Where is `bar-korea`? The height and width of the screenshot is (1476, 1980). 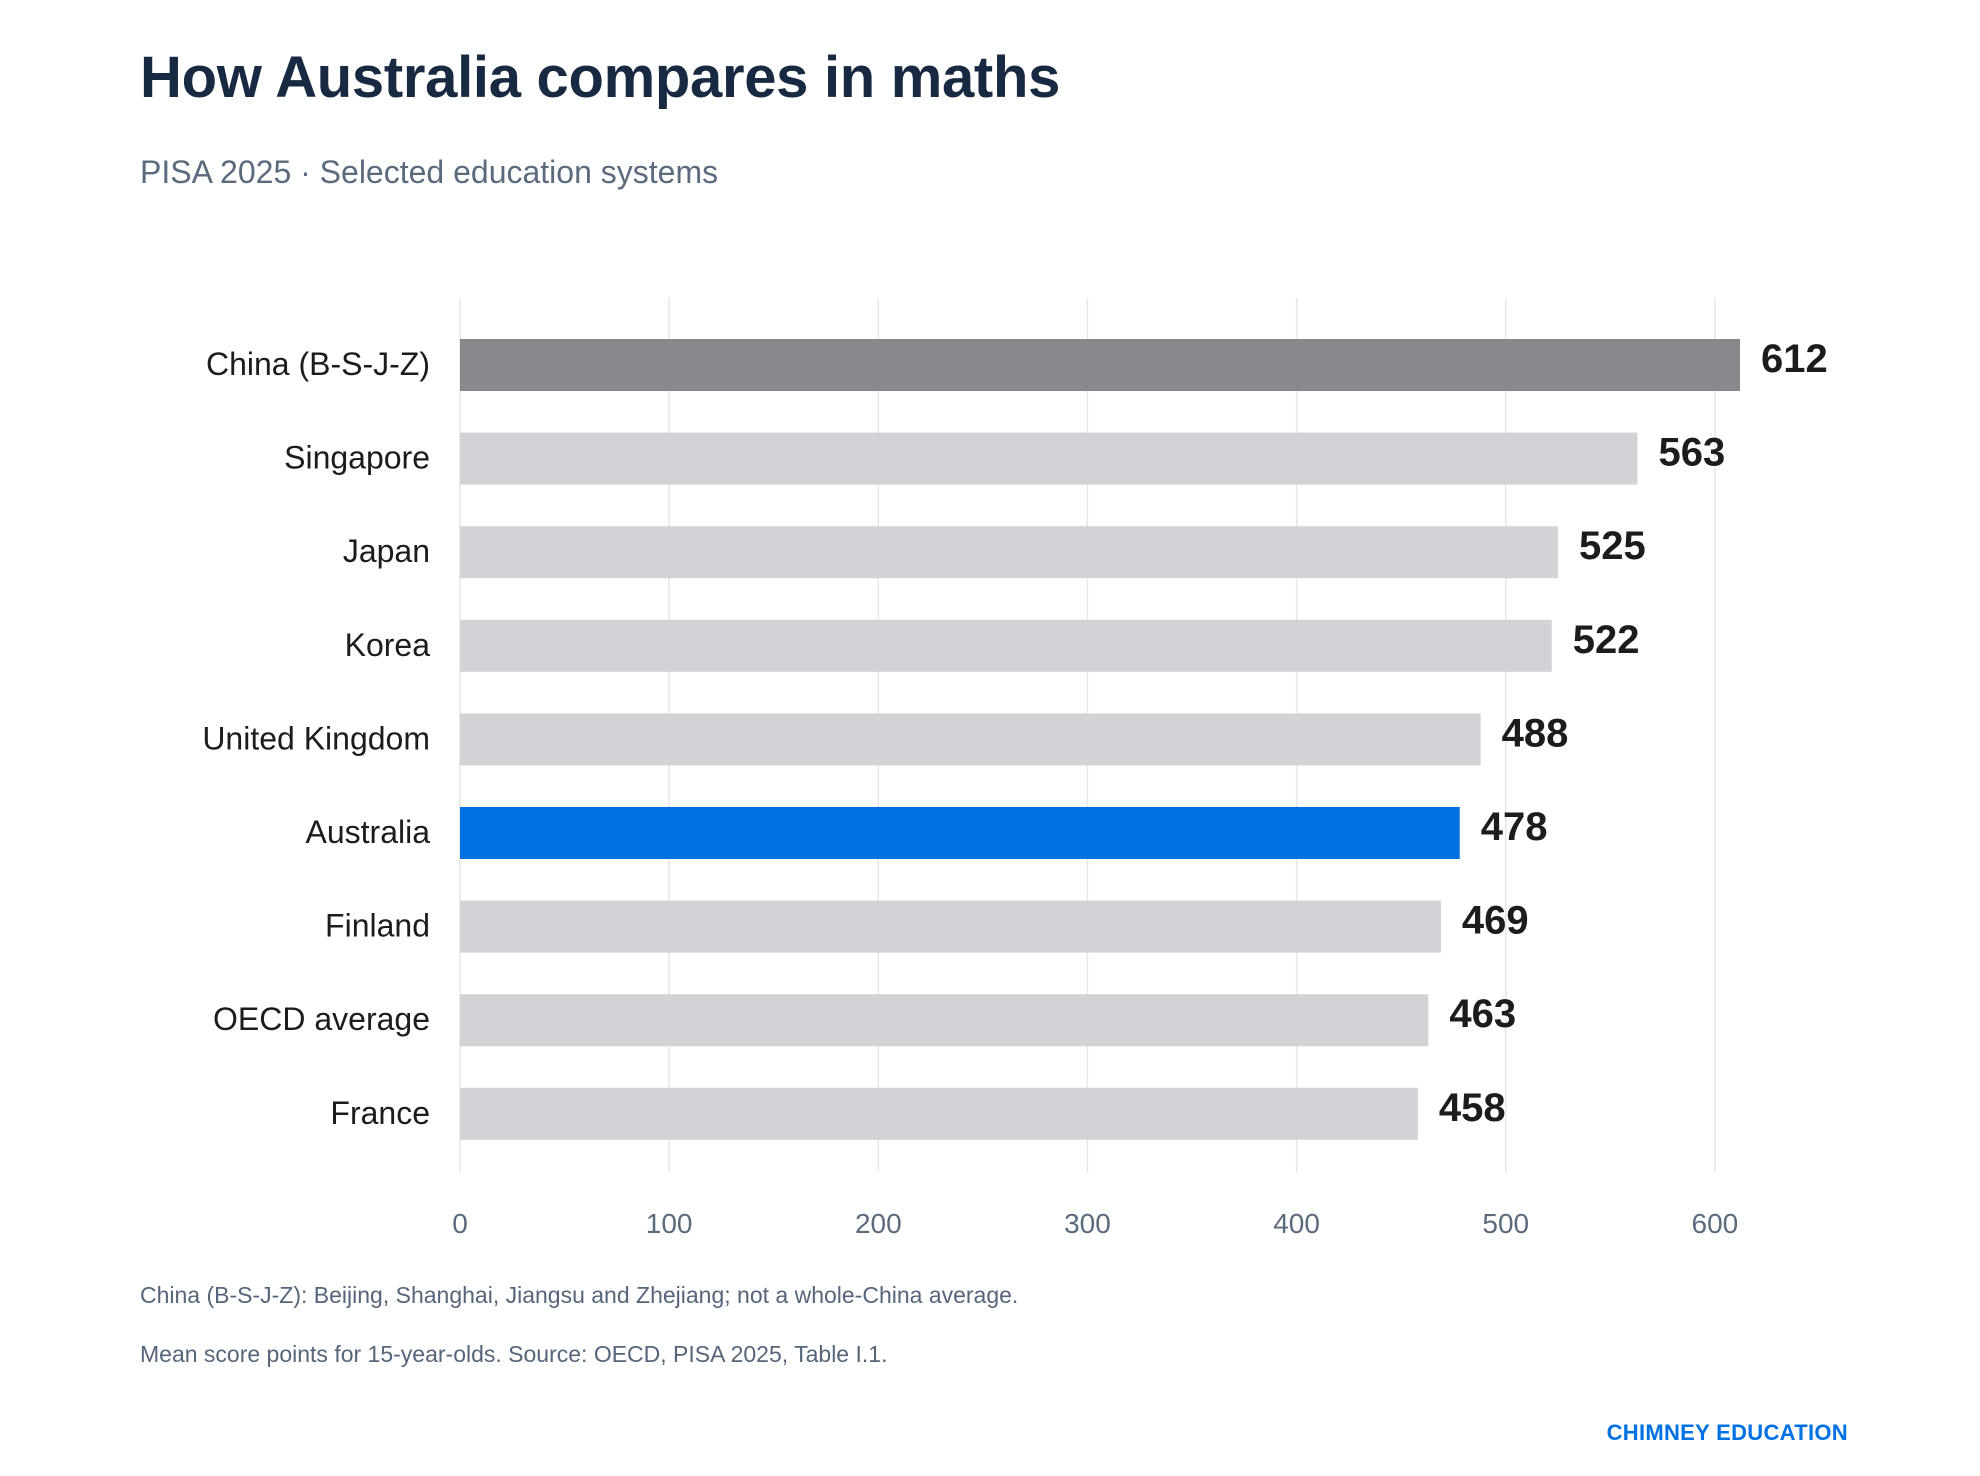 bar-korea is located at coordinates (1006, 645).